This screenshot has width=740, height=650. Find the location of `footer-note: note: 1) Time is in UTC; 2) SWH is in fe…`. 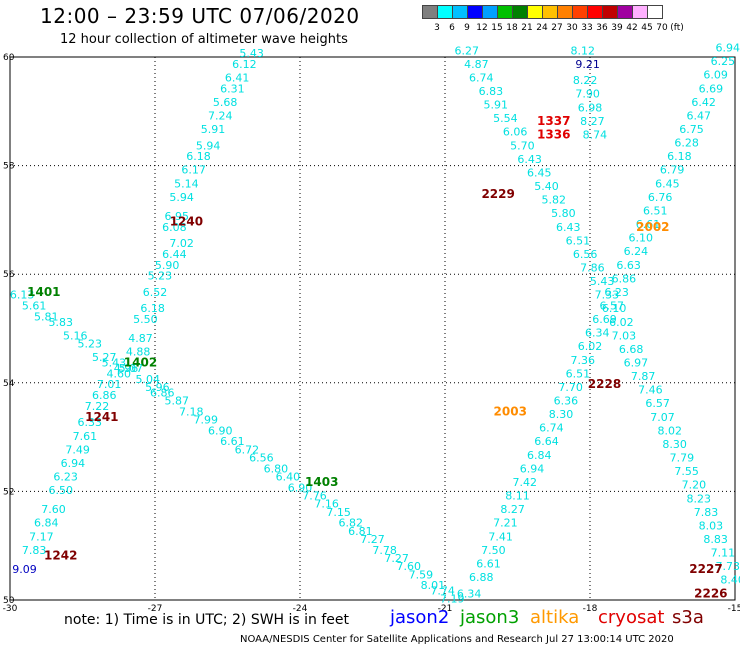

footer-note: note: 1) Time is in UTC; 2) SWH is in fe… is located at coordinates (207, 620).